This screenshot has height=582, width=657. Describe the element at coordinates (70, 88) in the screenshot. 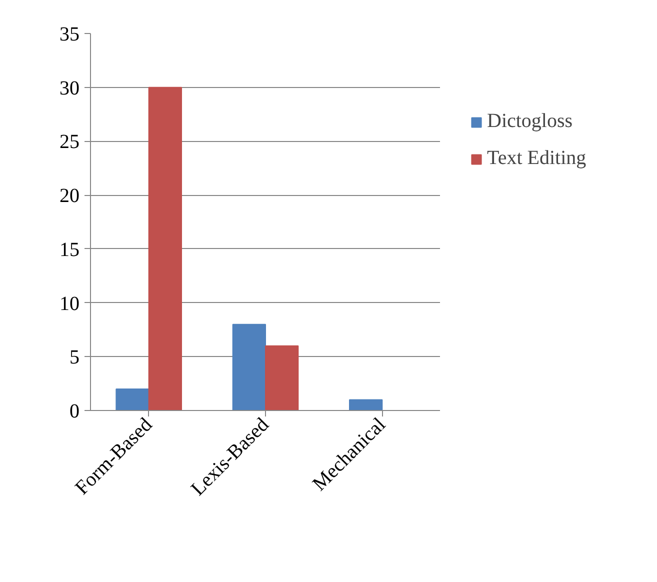

I see `y-tick-label: 30` at that location.